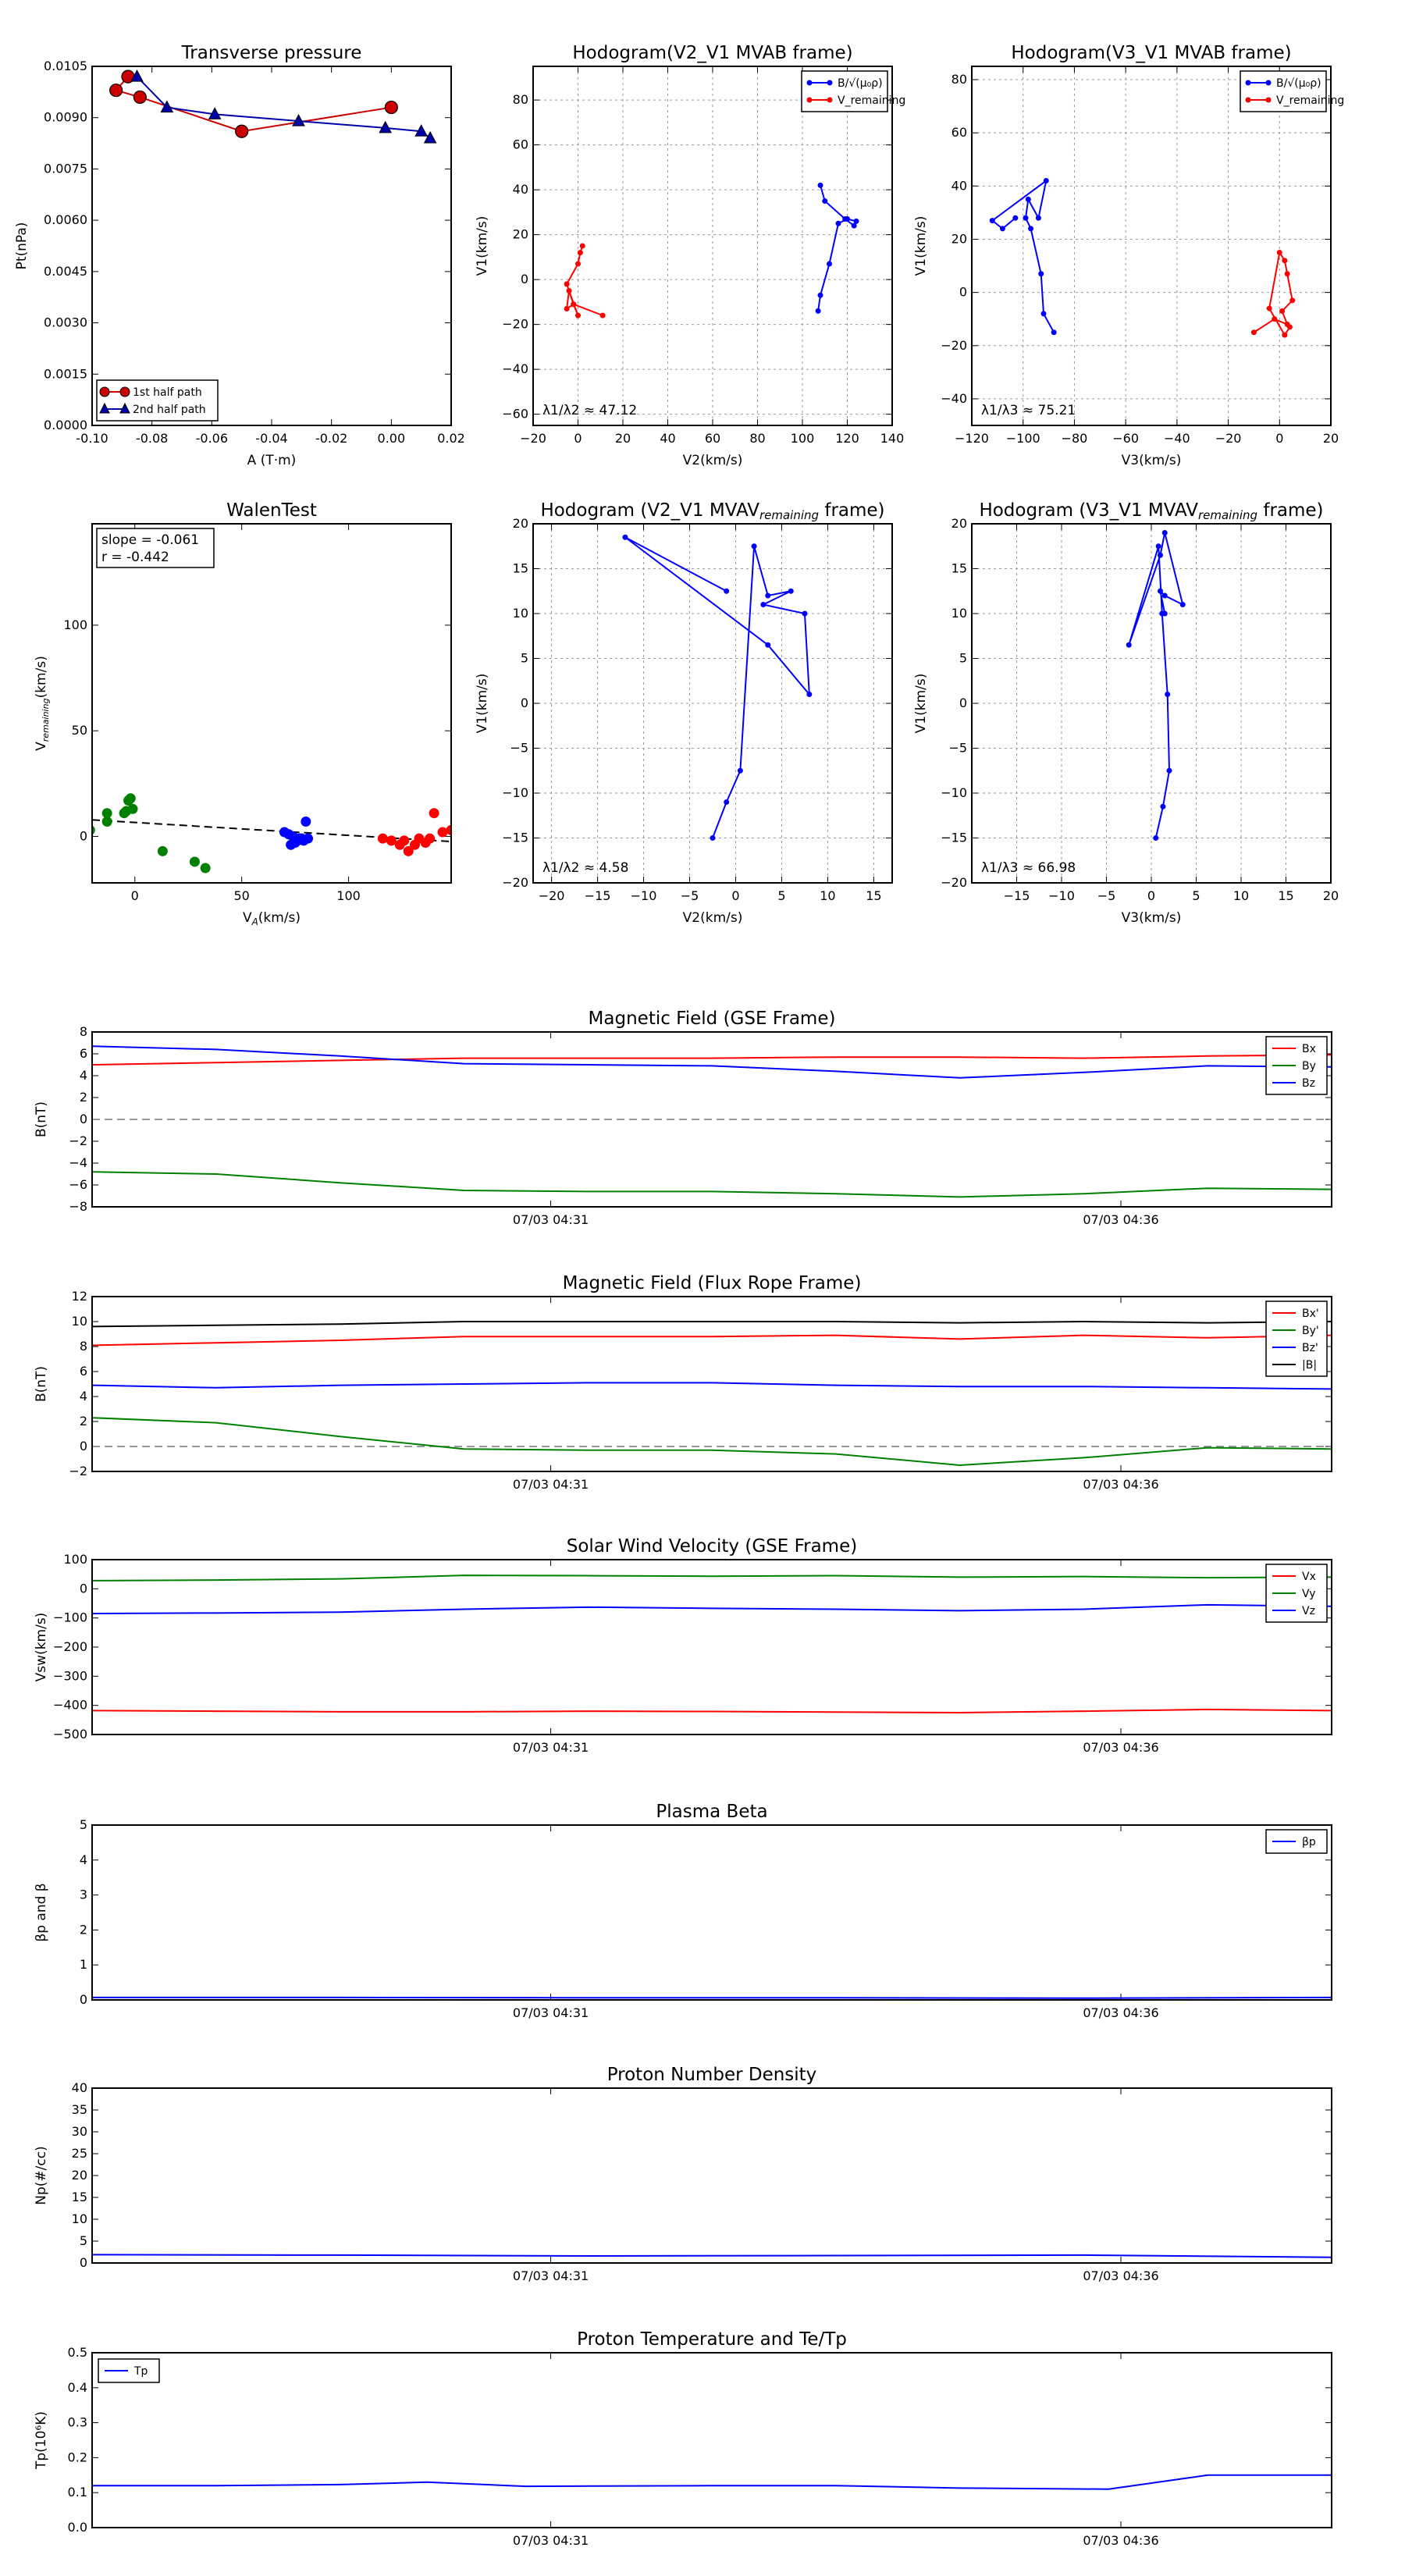  I want to click on x-tick-label: −120, so click(972, 439).